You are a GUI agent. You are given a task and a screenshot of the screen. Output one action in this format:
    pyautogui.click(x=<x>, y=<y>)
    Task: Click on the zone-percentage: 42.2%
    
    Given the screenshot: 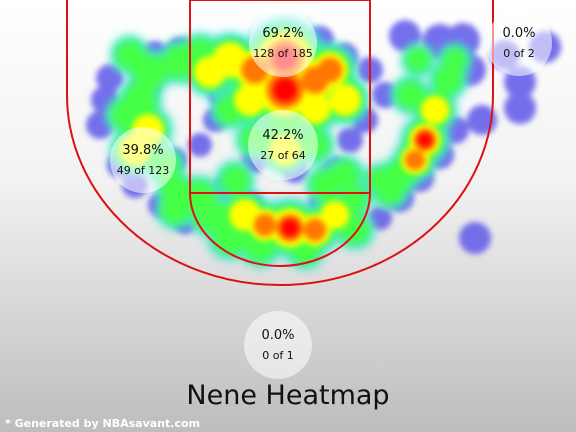 What is the action you would take?
    pyautogui.click(x=282, y=135)
    